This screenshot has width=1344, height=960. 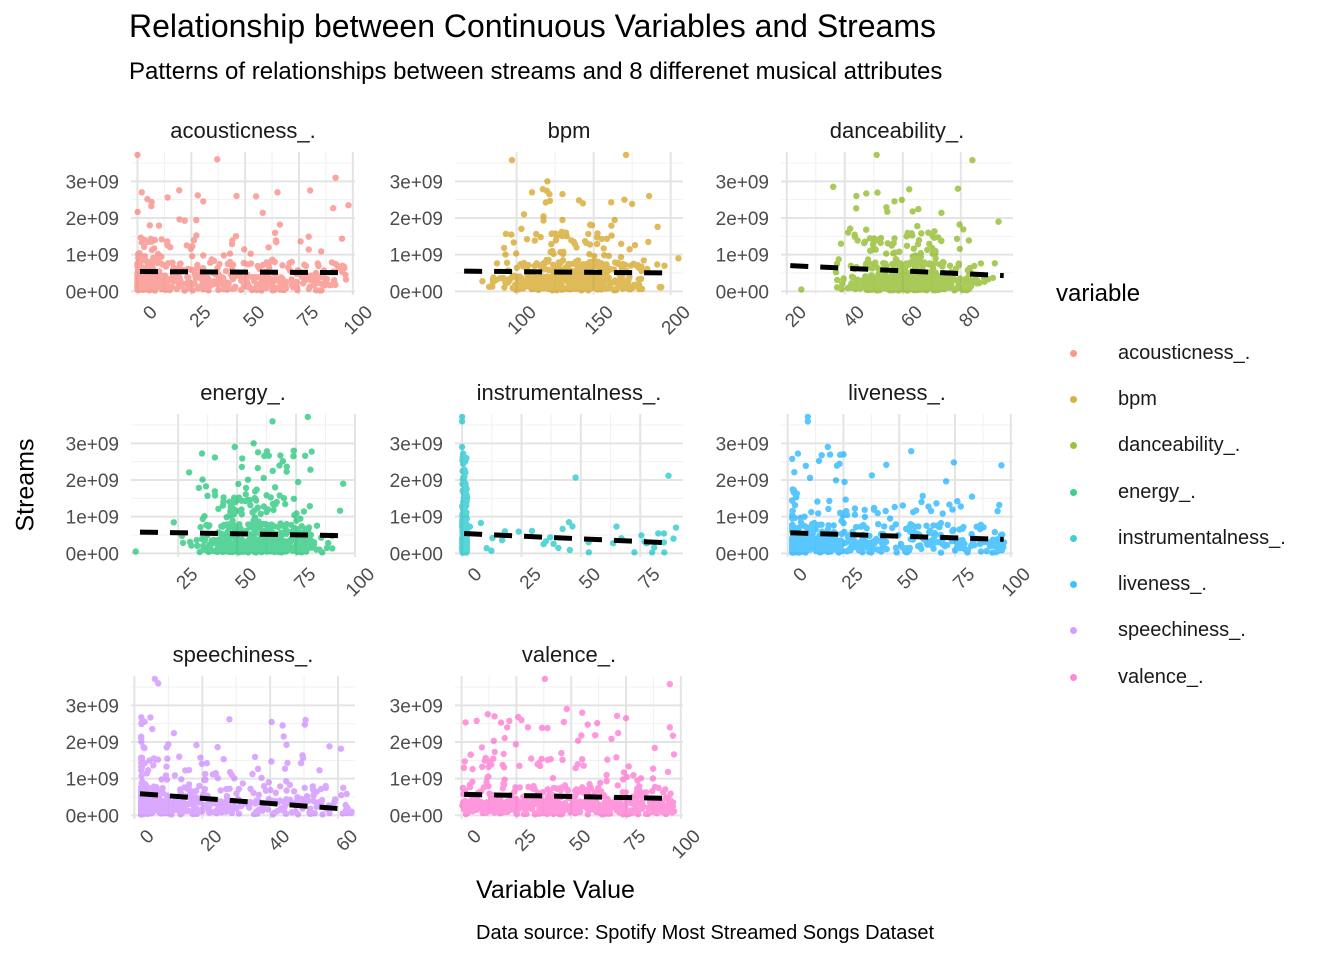 I want to click on scatter-points, so click(x=568, y=746).